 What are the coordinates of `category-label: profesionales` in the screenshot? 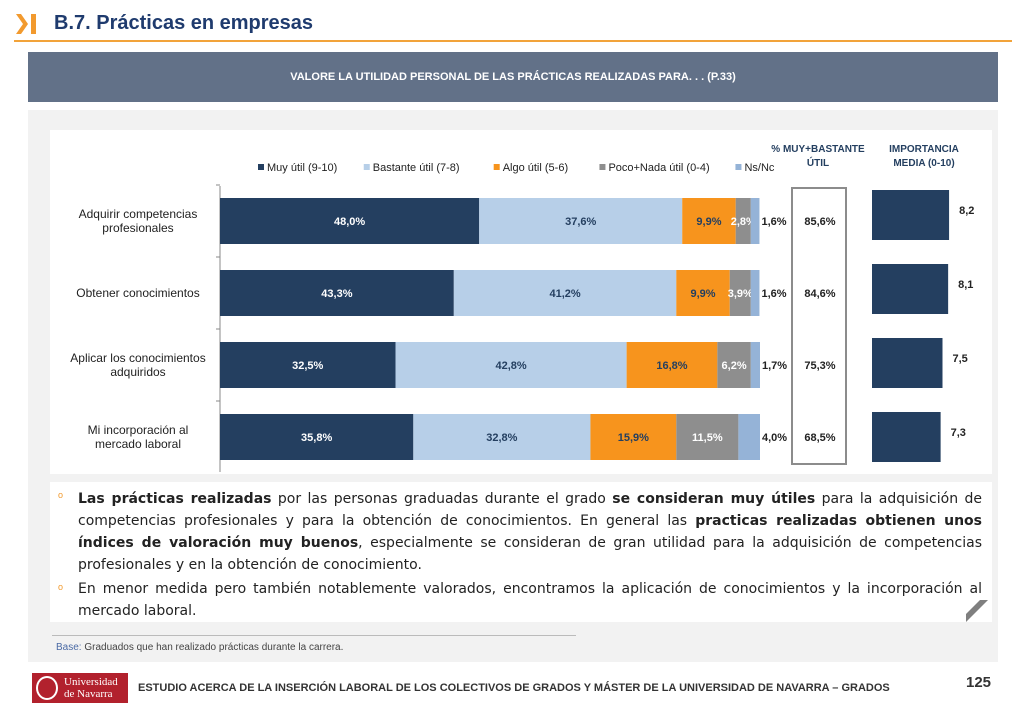 It's located at (137, 228).